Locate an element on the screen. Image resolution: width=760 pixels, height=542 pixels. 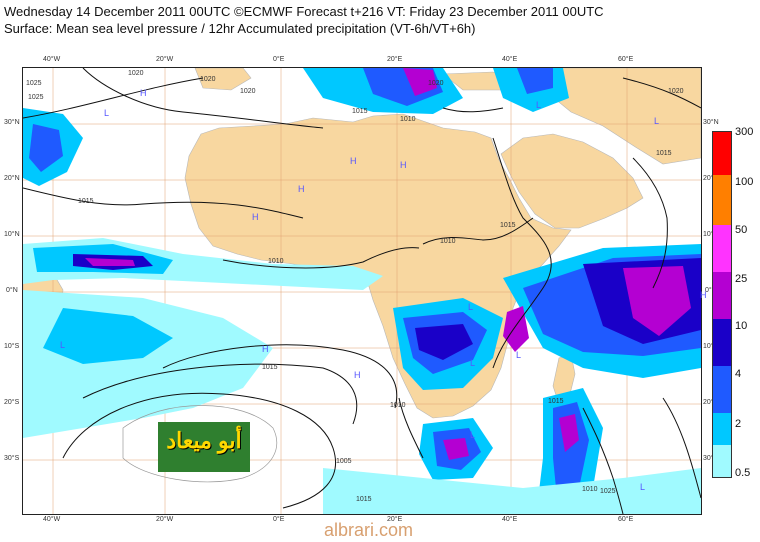
lon-label-bottom: 40°W is located at coordinates (52, 519).